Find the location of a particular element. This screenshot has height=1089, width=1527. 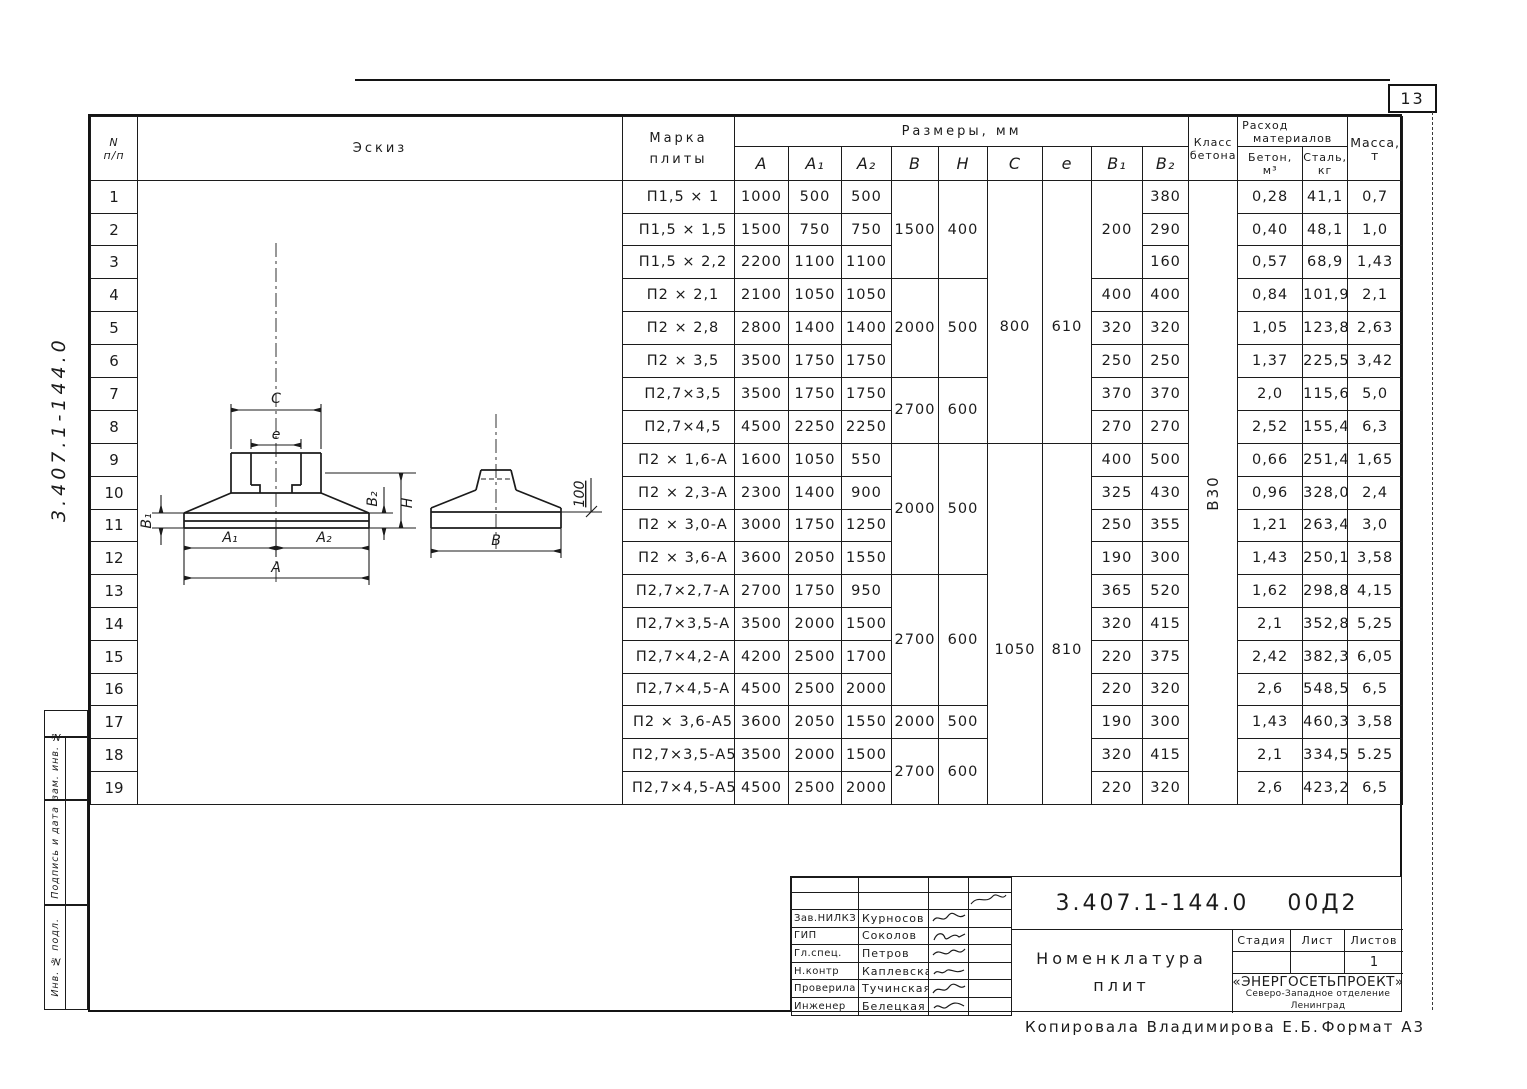

person-name: Соколов is located at coordinates (893, 936).